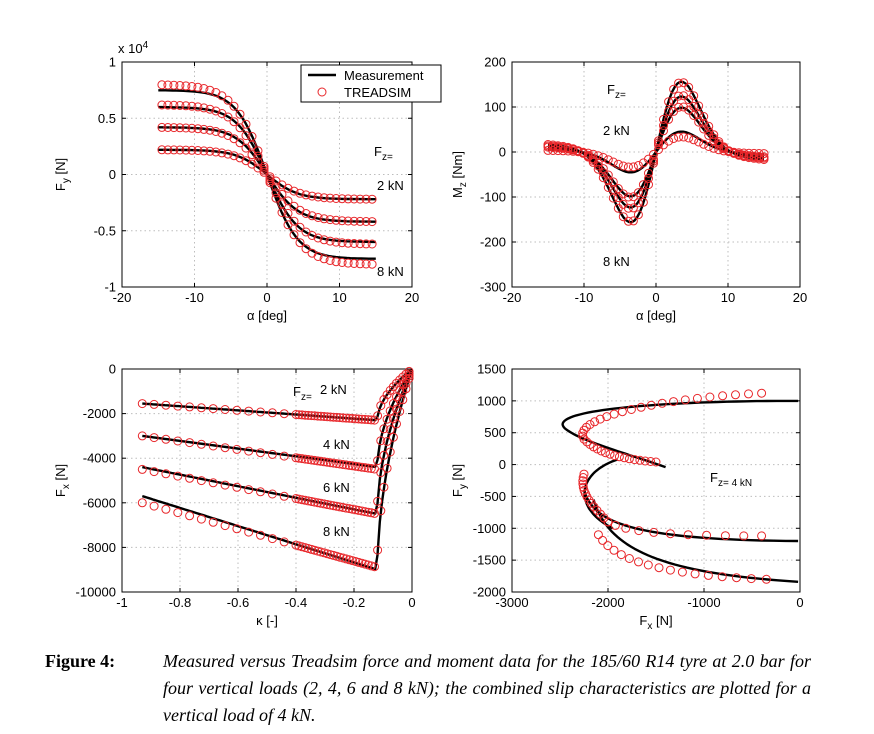  I want to click on y-tick-label: 0.5, so click(107, 118).